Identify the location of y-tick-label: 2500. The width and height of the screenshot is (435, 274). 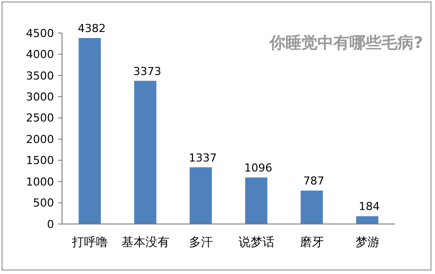
(40, 118).